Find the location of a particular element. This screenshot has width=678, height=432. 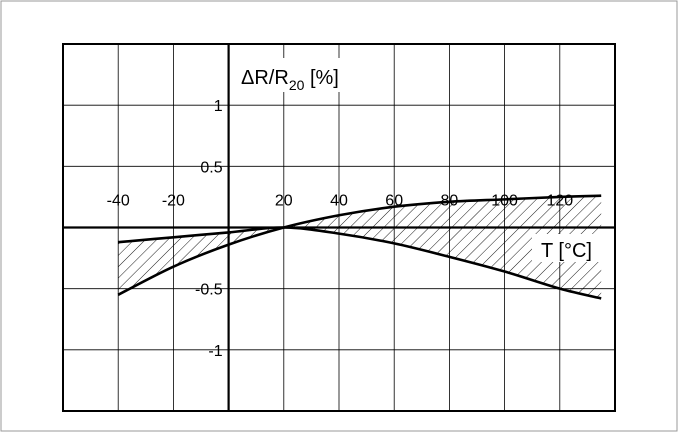

x-tick-label: 120 is located at coordinates (559, 201).